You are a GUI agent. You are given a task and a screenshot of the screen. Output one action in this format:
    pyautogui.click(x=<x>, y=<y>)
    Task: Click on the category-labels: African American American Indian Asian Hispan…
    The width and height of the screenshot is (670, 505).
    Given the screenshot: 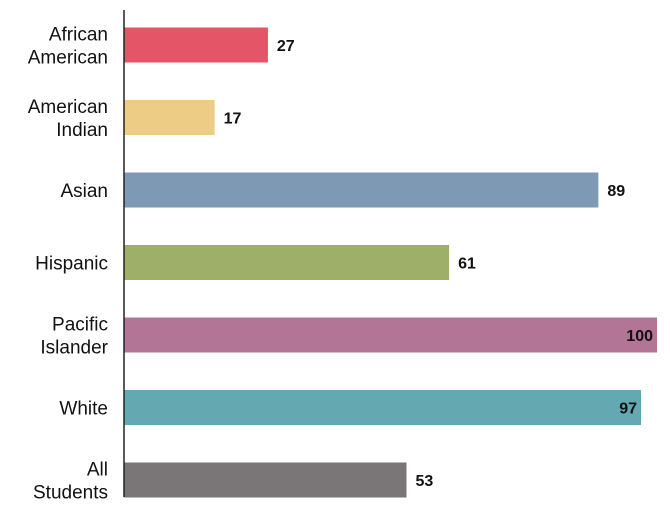 What is the action you would take?
    pyautogui.click(x=68, y=264)
    